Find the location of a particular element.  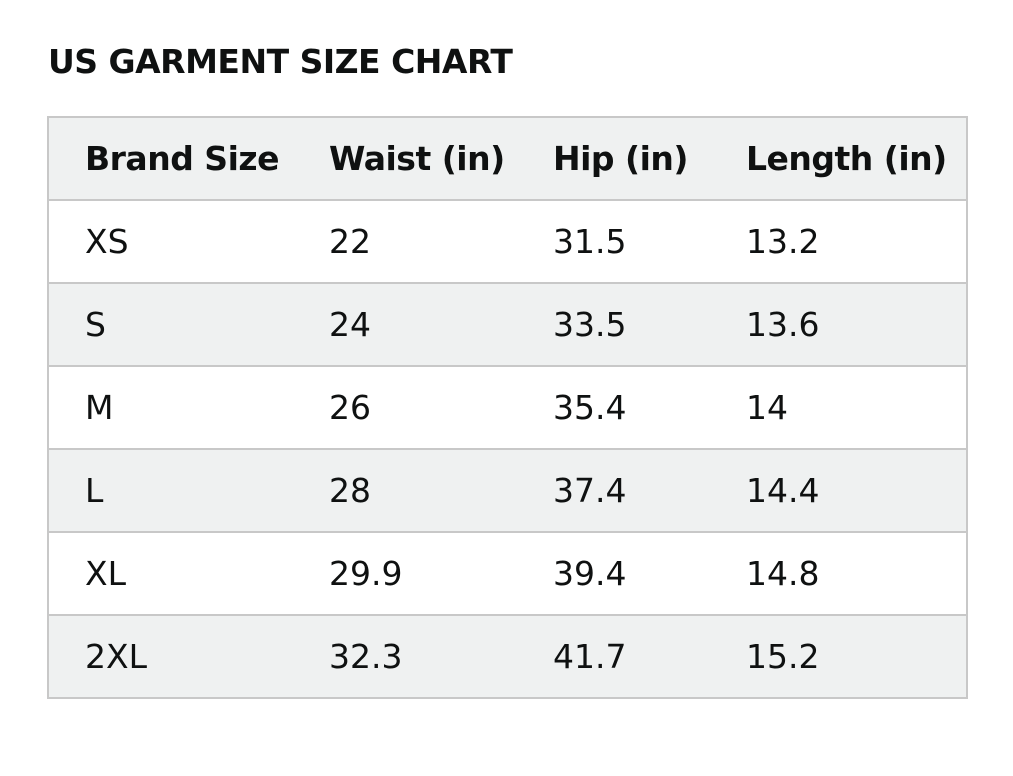

cell-hip: 35.4 is located at coordinates (615, 407).